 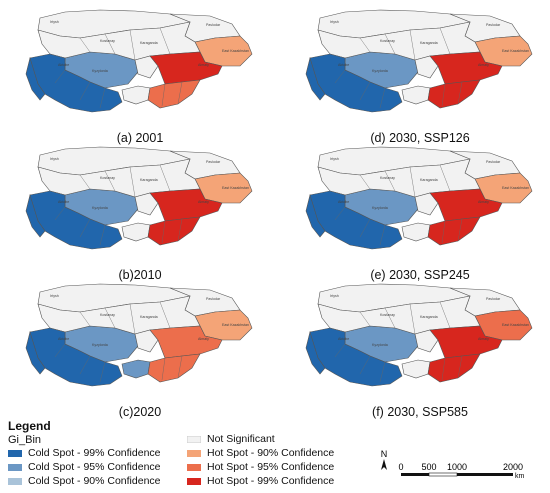 I want to click on legend-item-cold90: Cold Spot - 90% Confidence, so click(x=84, y=481).